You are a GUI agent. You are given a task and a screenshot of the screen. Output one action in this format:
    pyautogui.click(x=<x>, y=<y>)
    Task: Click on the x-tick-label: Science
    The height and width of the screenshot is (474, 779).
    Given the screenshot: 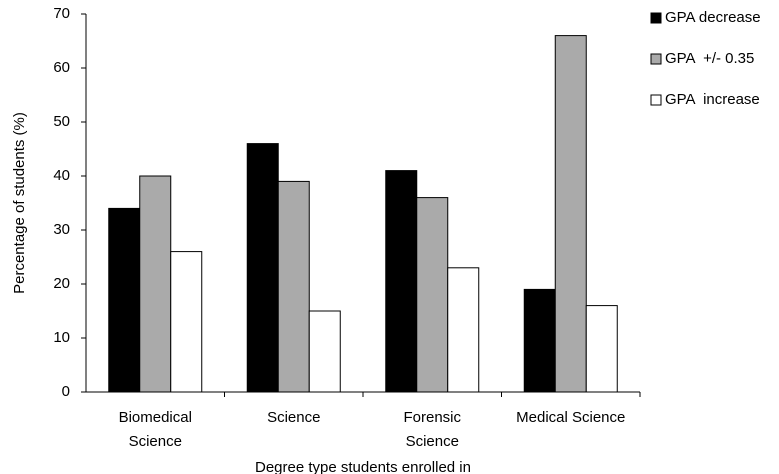 What is the action you would take?
    pyautogui.click(x=294, y=417)
    